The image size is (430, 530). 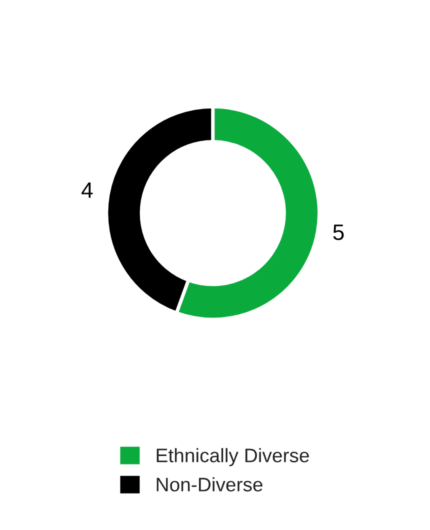 What do you see at coordinates (87, 190) in the screenshot?
I see `data-label: 4` at bounding box center [87, 190].